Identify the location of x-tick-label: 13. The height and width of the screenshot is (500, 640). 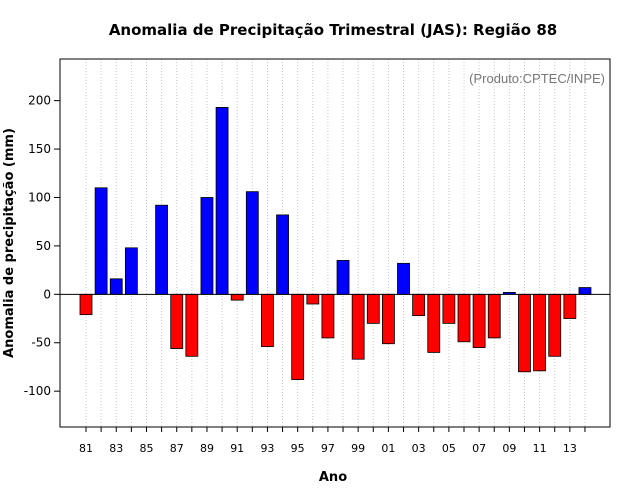
(570, 448).